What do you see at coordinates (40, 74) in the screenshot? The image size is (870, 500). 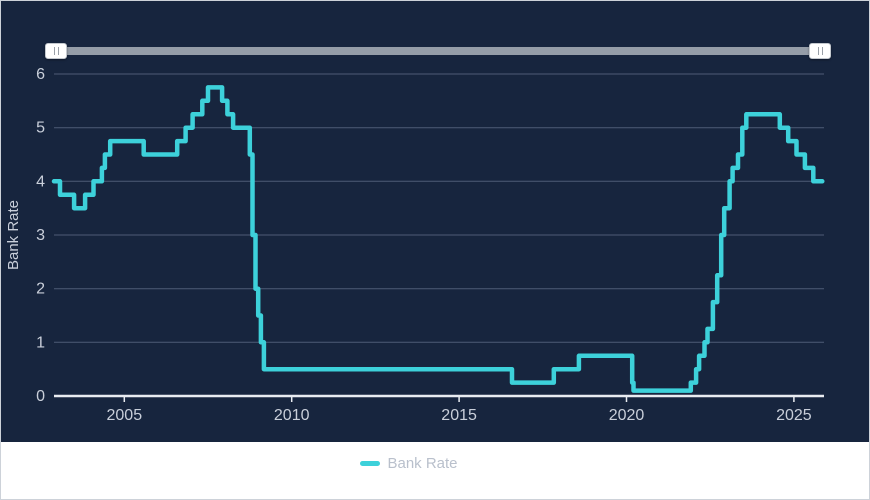 I see `y-axis-tick-label: 6` at bounding box center [40, 74].